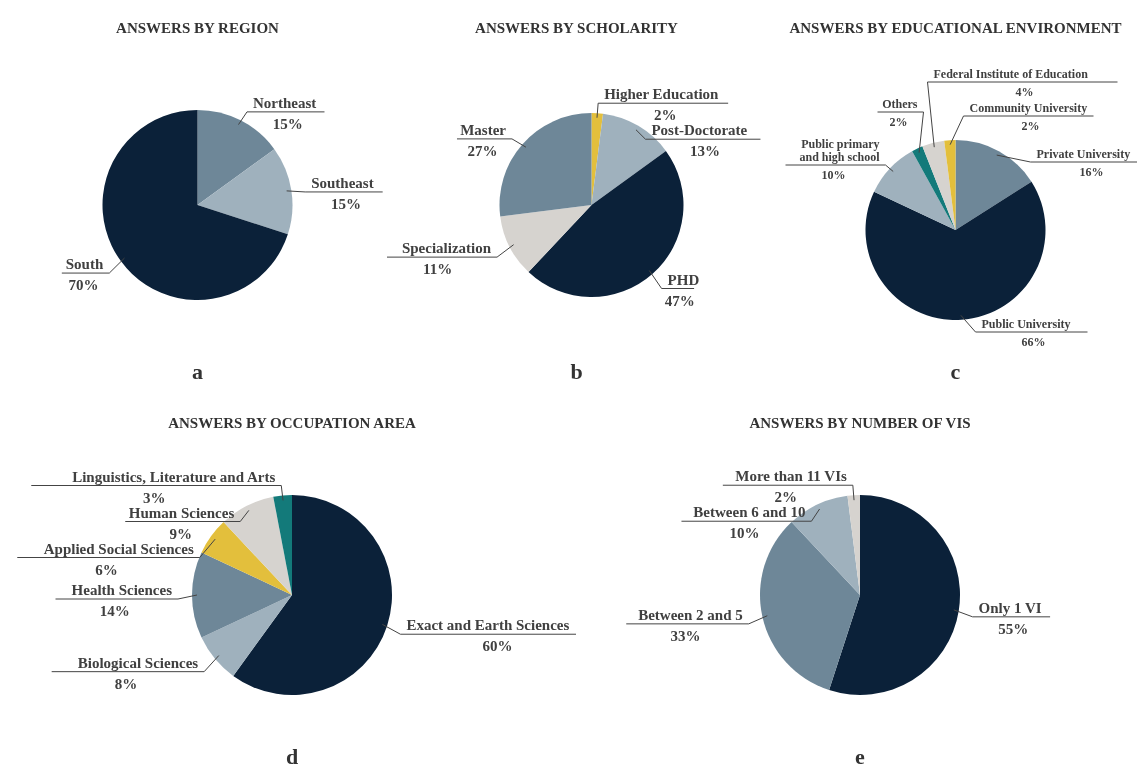 Image resolution: width=1137 pixels, height=769 pixels. What do you see at coordinates (154, 497) in the screenshot?
I see `data-label: 3%` at bounding box center [154, 497].